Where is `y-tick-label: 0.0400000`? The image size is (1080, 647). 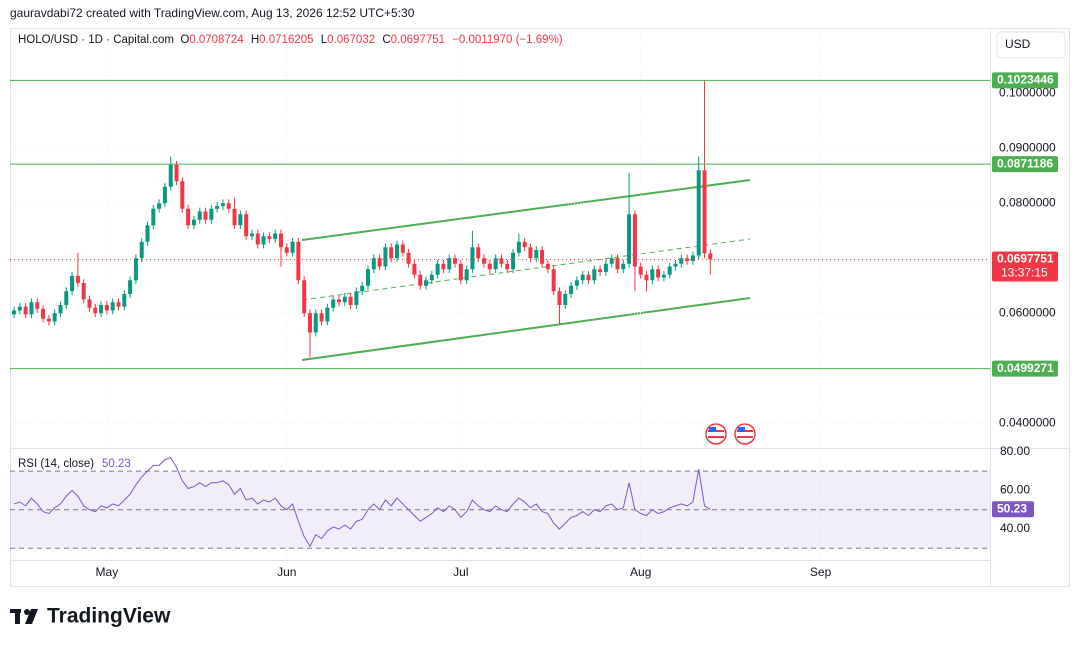 y-tick-label: 0.0400000 is located at coordinates (1027, 422).